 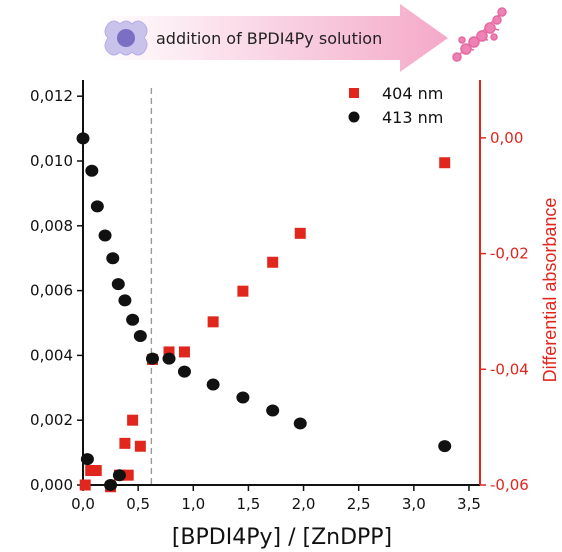 I want to click on x-ticks: 0,0 0,5 1,0 1,5 2,0 2,5 3,0 3,5, so click(x=276, y=499).